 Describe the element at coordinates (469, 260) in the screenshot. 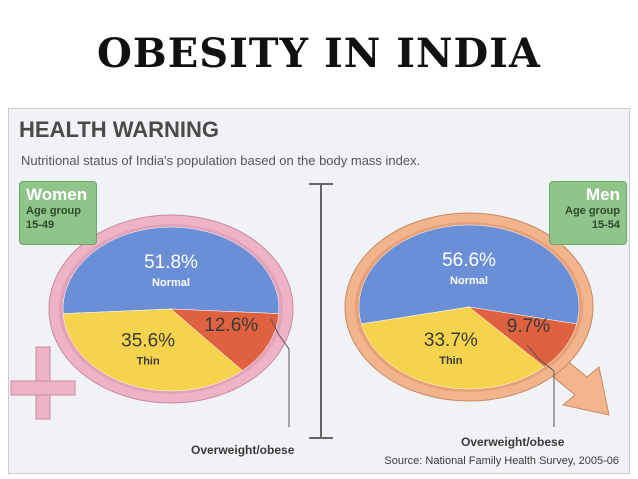

I see `men-value-label-normal: 56.6%` at that location.